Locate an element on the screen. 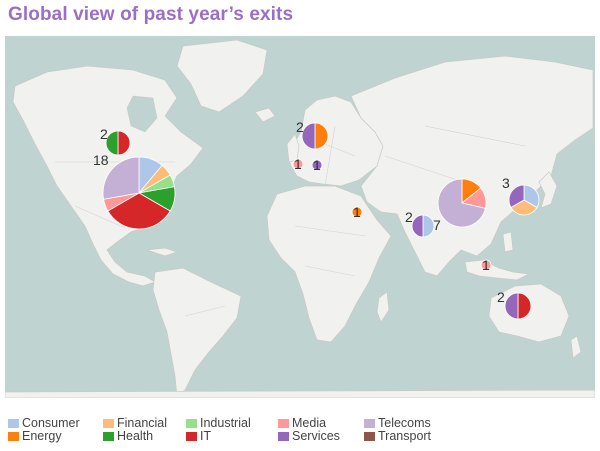 The image size is (600, 451). pie-china: 7 is located at coordinates (460, 205).